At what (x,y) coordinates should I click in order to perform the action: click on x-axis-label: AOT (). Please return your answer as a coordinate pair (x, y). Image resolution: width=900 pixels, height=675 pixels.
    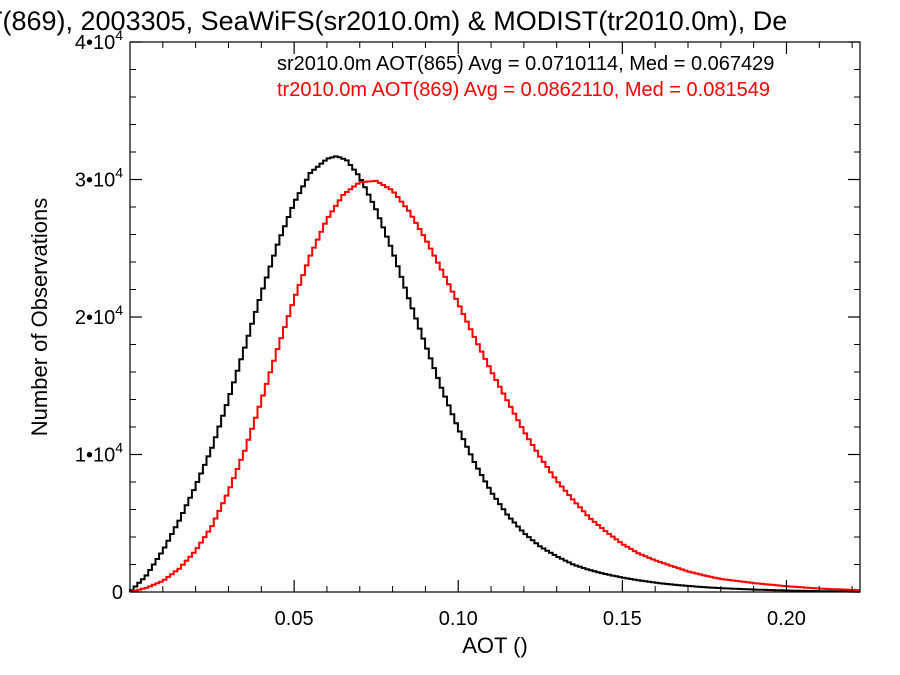
    Looking at the image, I should click on (495, 645).